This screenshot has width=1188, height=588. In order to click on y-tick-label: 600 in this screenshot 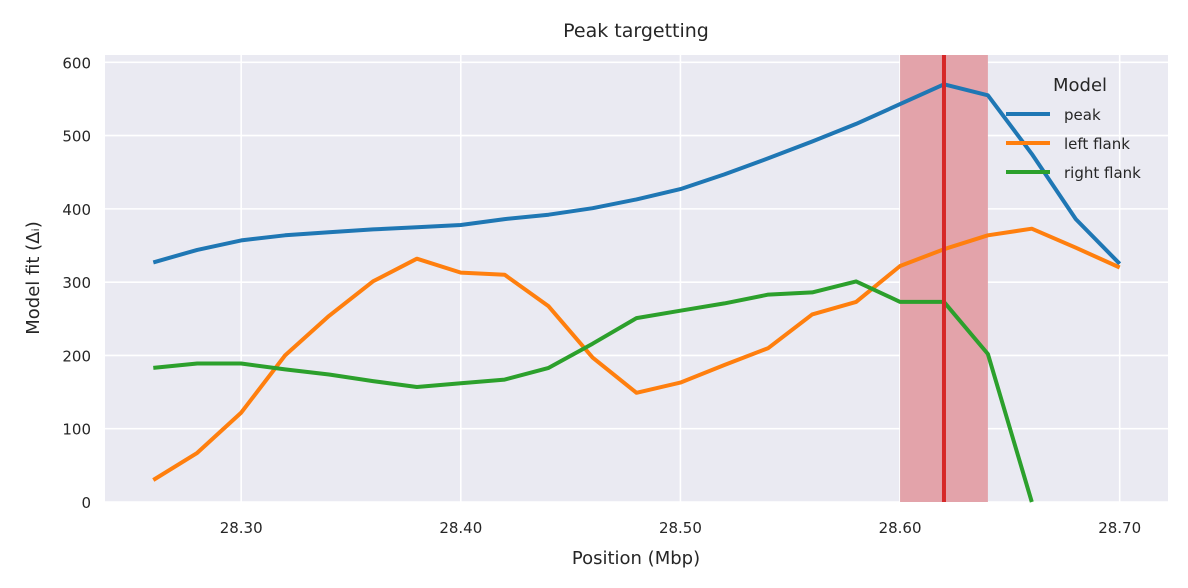, I will do `click(76, 63)`.